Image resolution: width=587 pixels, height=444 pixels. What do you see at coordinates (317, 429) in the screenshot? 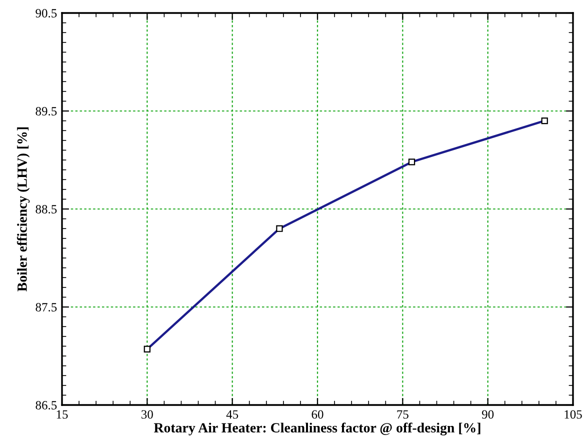
I see `x-axis-title: Rotary Air Heater: Cleanliness factor @ off-design [%]` at bounding box center [317, 429].